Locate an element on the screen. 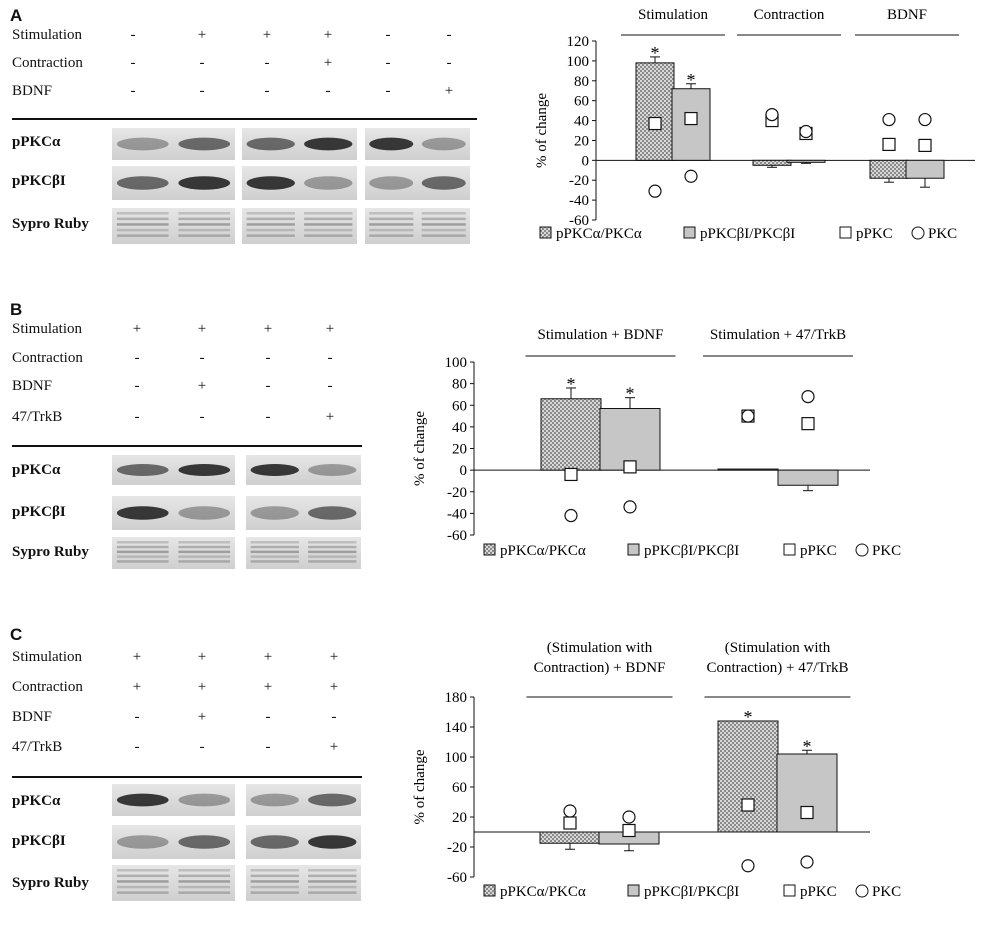  blot-label: Sypro Ruby is located at coordinates (50, 552).